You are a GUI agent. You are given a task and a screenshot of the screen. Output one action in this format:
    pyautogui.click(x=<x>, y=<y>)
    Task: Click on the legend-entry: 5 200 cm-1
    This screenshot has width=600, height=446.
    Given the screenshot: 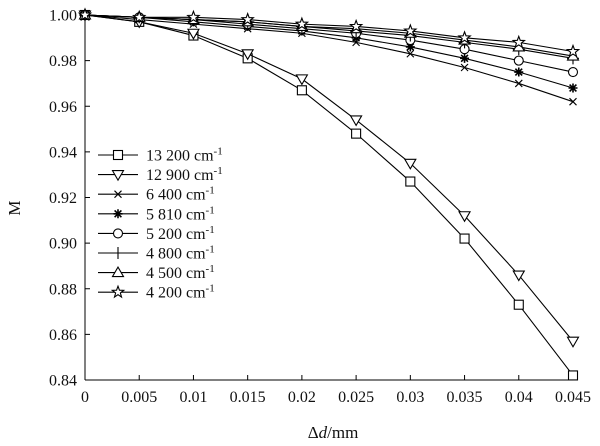 What is the action you would take?
    pyautogui.click(x=156, y=233)
    